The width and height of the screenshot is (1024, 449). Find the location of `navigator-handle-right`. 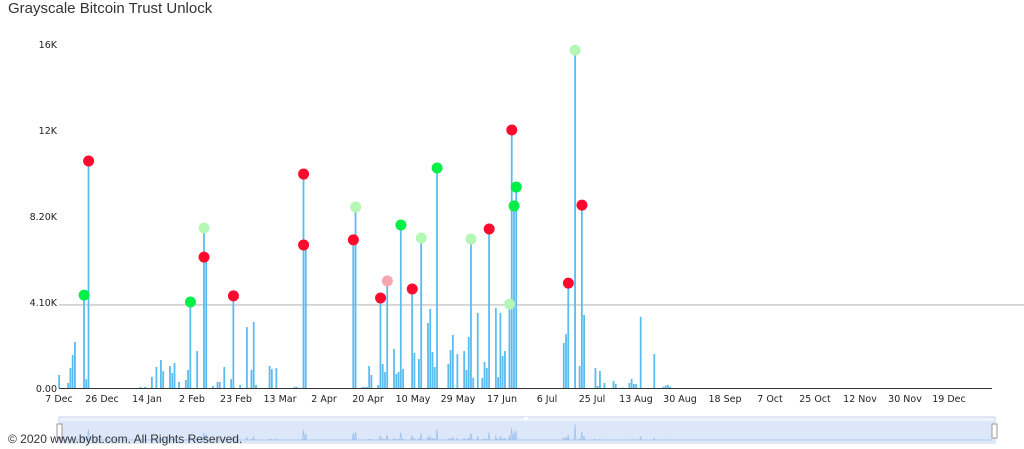

navigator-handle-right is located at coordinates (994, 431).